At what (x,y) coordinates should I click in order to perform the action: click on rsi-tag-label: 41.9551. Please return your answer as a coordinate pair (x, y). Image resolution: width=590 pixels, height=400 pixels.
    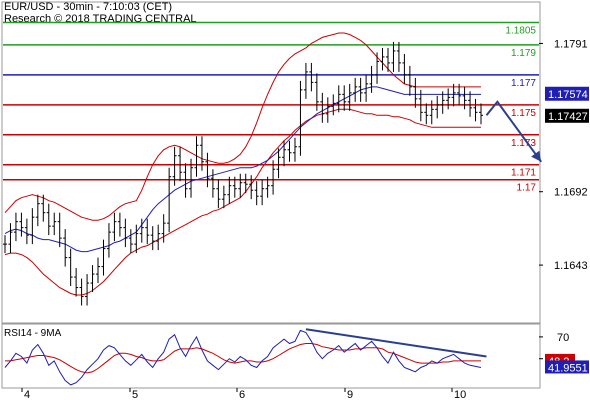
    Looking at the image, I should click on (568, 368).